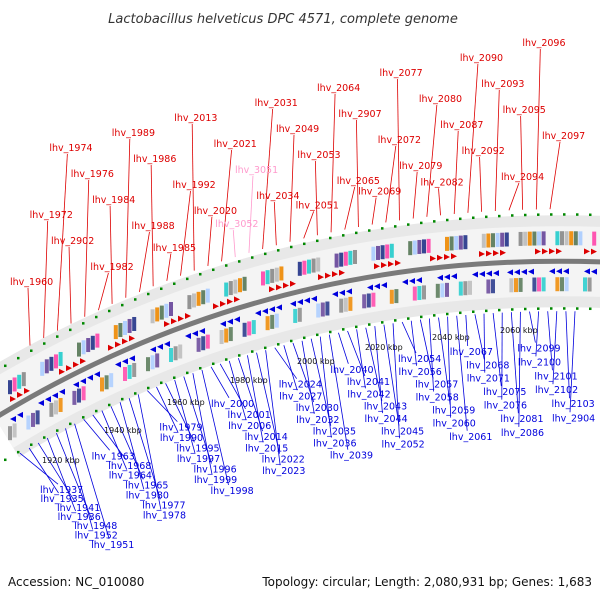  What do you see at coordinates (186, 402) in the screenshot?
I see `tick-label: 1960 kbp` at bounding box center [186, 402].